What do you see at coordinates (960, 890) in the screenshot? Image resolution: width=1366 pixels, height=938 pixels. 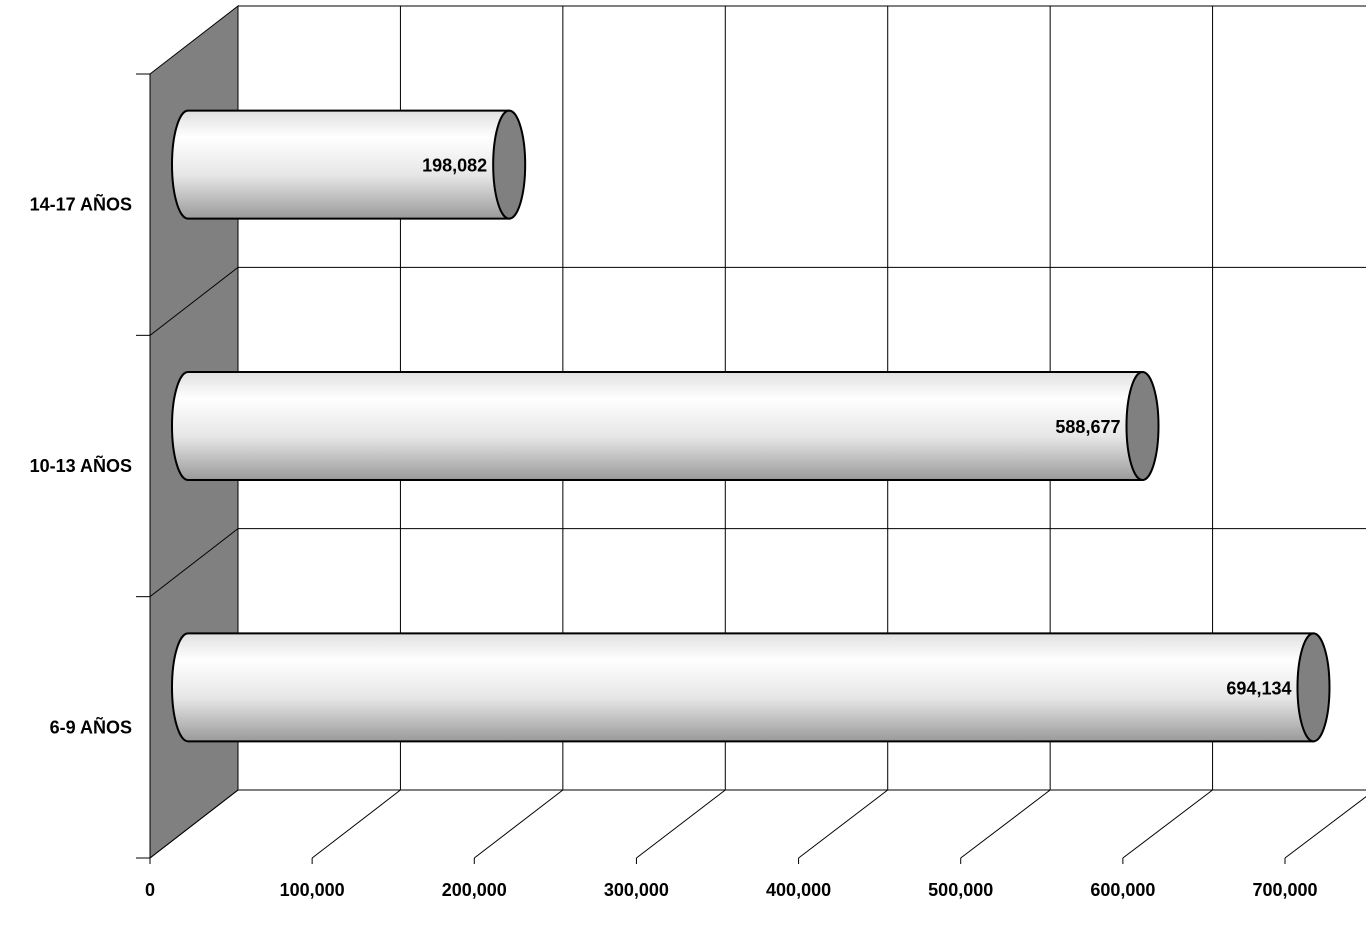 I see `x-tick-label: 500,000` at bounding box center [960, 890].